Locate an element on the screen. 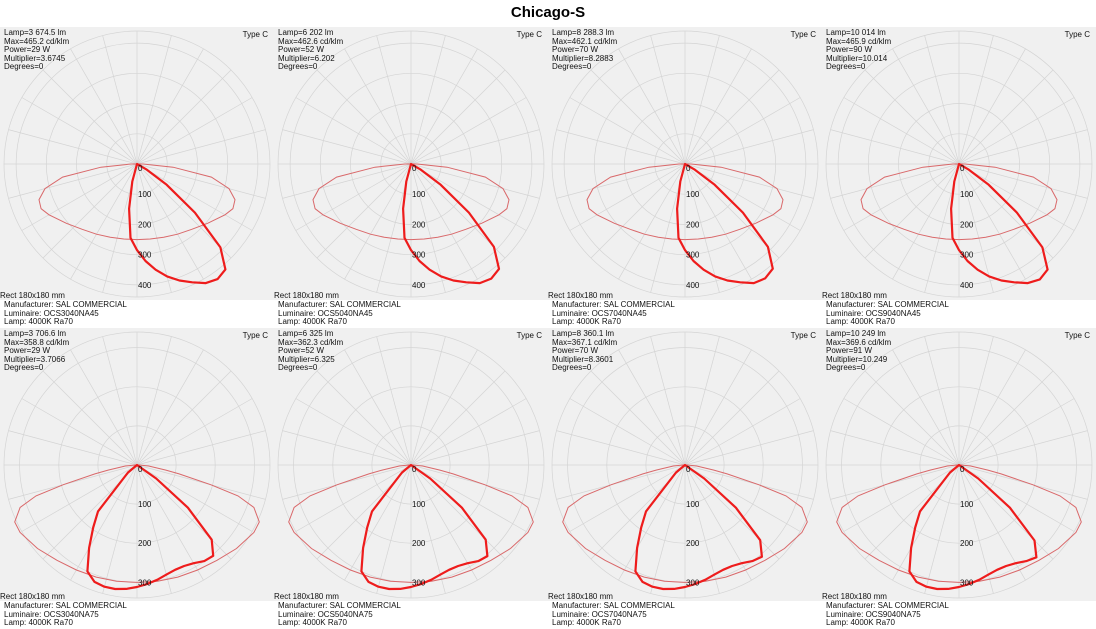  chart-title: Chicago-S is located at coordinates (548, 12).